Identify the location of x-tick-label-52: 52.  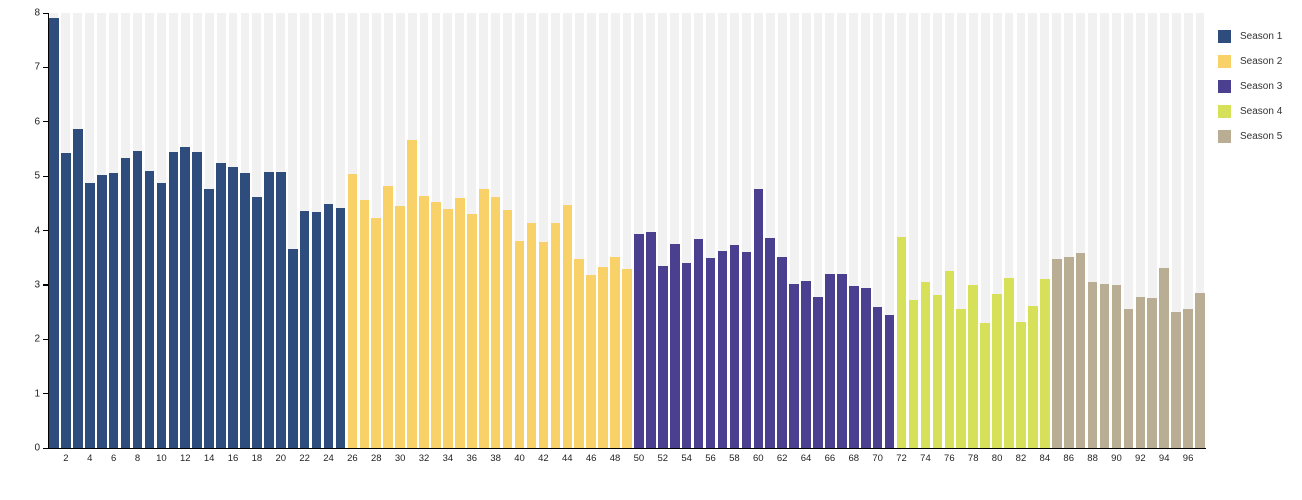
(663, 458).